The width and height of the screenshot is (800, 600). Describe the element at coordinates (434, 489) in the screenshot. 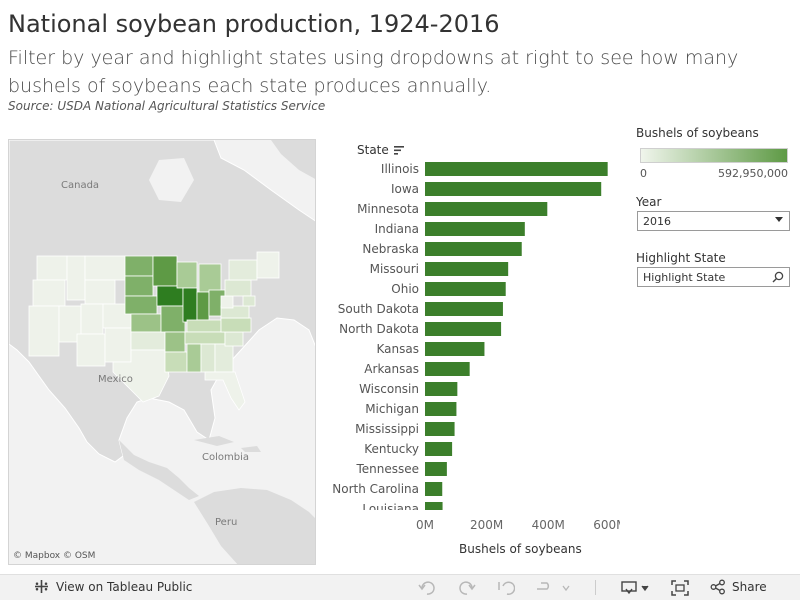

I see `bar-north-carolina` at that location.